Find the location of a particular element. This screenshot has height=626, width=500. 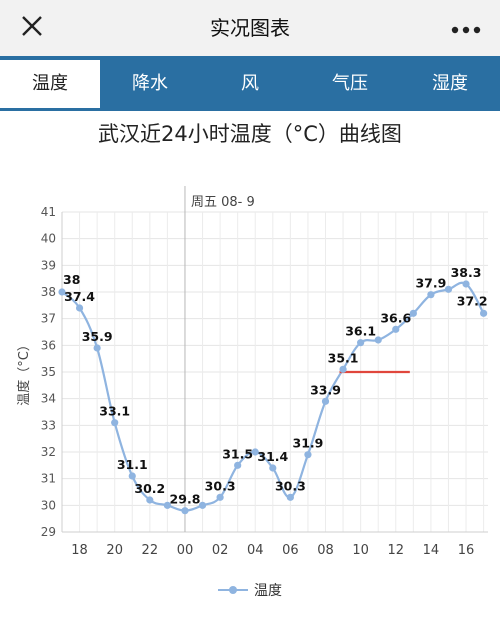

y-tick-label: 34 is located at coordinates (48, 399).